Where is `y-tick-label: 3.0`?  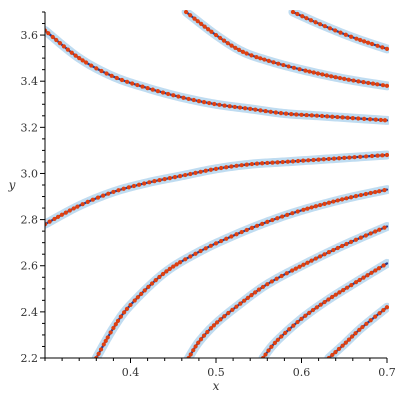
y-tick-label: 3.0 is located at coordinates (30, 173).